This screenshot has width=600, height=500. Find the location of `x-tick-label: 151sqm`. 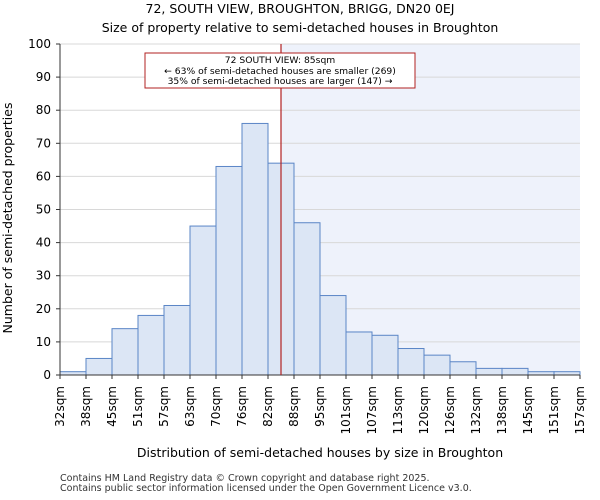

x-tick-label: 151sqm is located at coordinates (554, 410).